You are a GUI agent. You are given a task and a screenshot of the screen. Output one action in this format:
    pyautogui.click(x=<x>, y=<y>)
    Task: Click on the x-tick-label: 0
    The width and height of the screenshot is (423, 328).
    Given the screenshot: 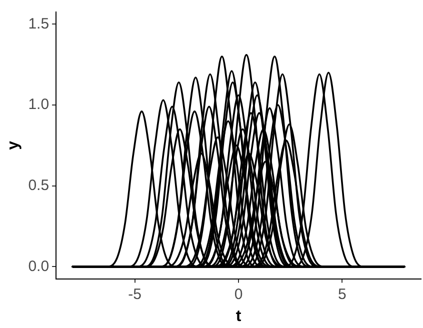 What is the action you would take?
    pyautogui.click(x=238, y=294)
    